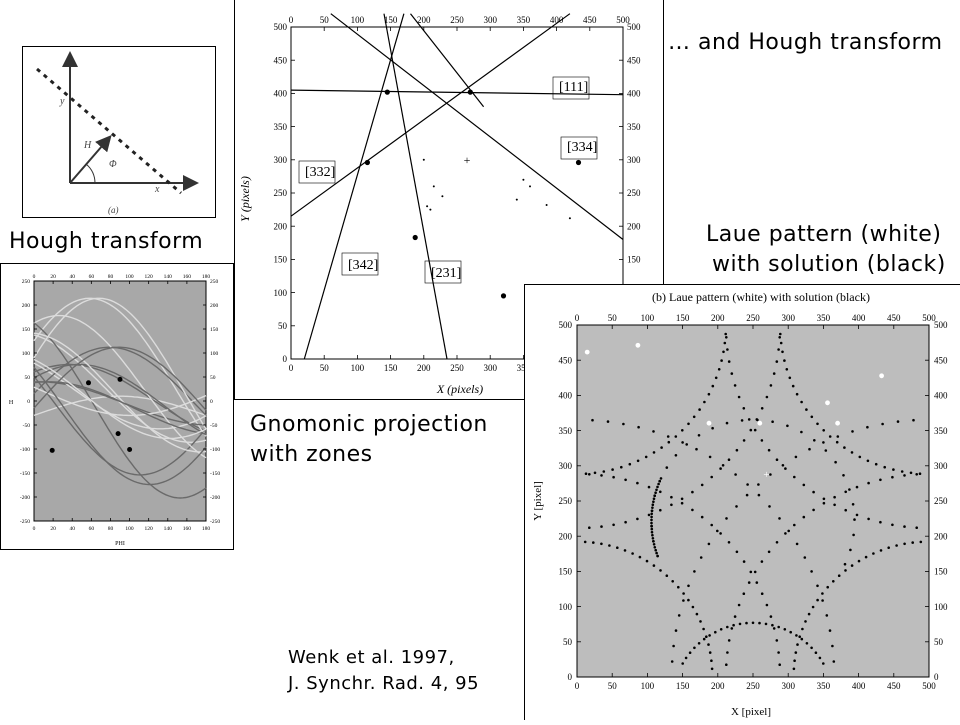 This screenshot has width=960, height=725. What do you see at coordinates (391, 368) in the screenshot?
I see `gnomonic-x-tick-label-bottom: 150` at bounding box center [391, 368].